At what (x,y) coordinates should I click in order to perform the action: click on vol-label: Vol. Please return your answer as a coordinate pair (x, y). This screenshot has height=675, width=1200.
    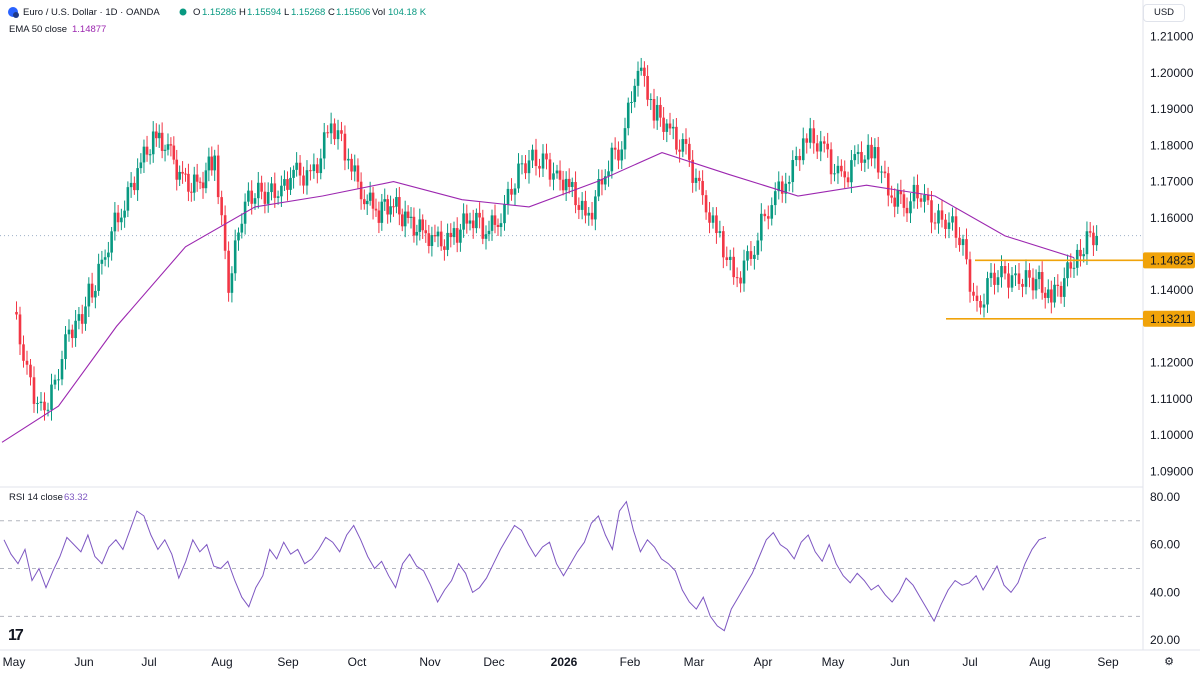
    Looking at the image, I should click on (378, 12).